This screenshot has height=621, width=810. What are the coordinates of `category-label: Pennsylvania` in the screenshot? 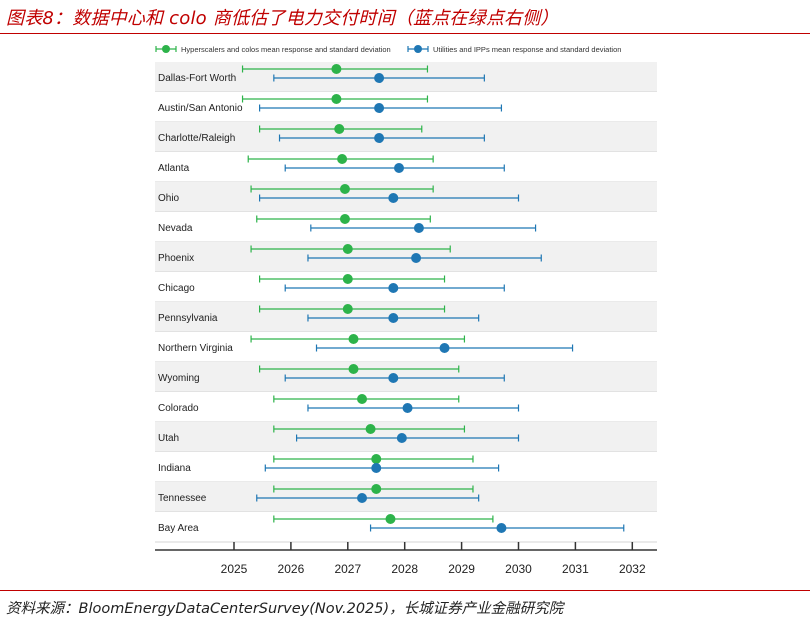 It's located at (188, 318).